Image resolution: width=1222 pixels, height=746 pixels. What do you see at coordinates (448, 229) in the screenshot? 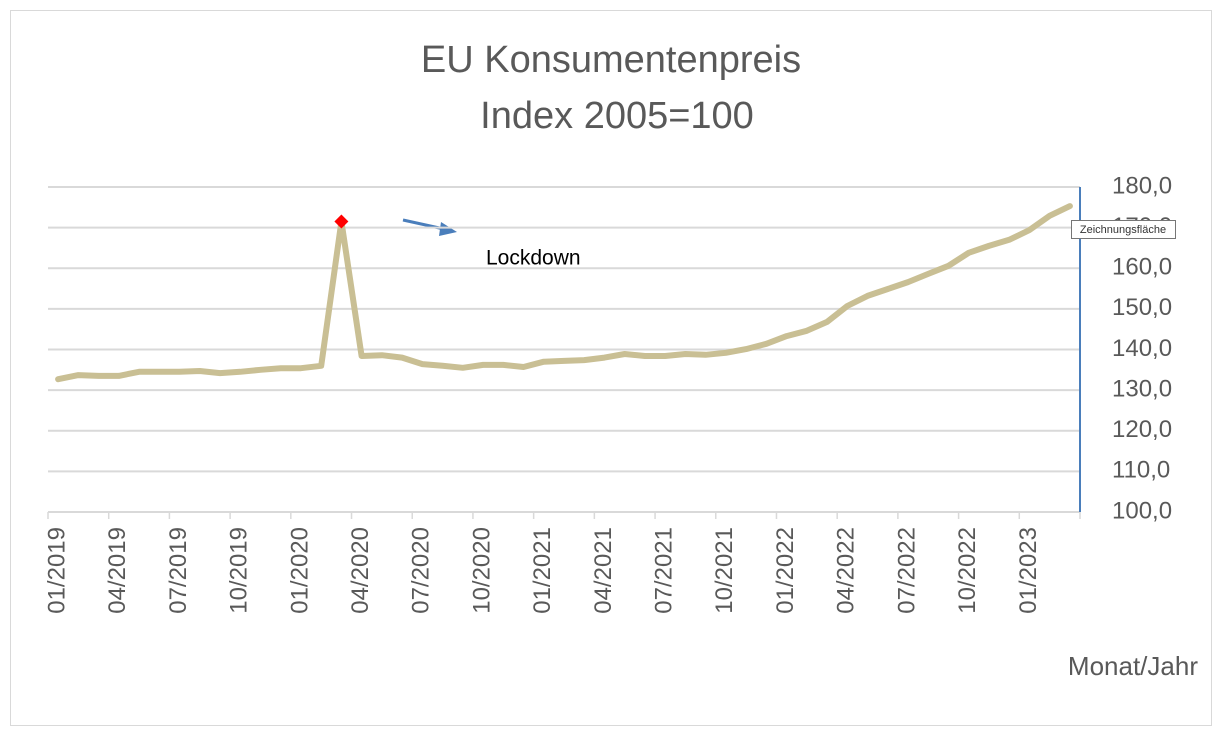
I see `arrow-head` at bounding box center [448, 229].